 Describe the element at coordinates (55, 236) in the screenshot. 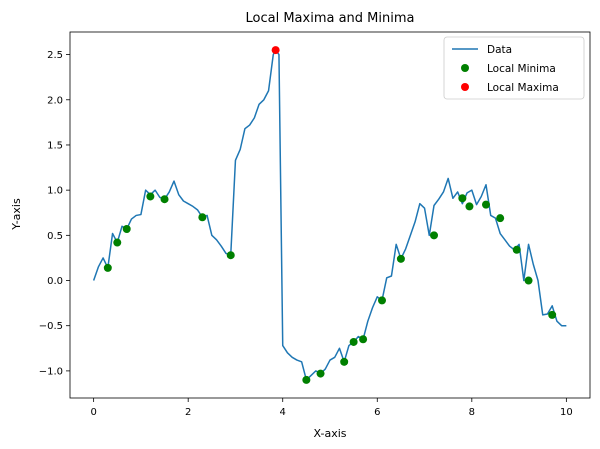

I see `y-tick-label: 0.5` at that location.